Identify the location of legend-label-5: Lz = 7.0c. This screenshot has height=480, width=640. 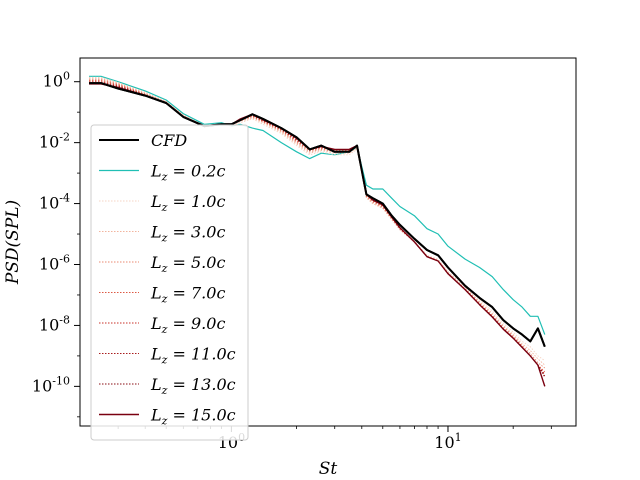
(187, 295).